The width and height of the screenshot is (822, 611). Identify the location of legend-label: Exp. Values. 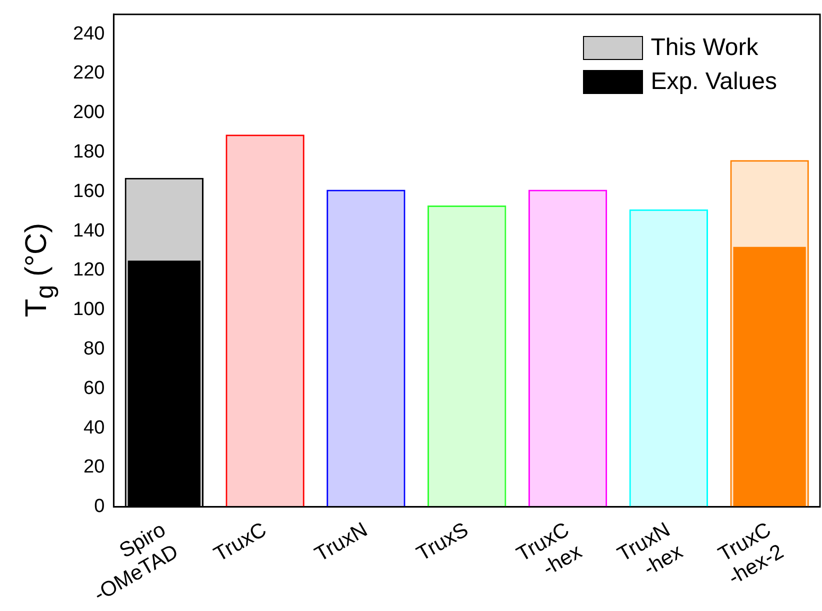
(713, 82).